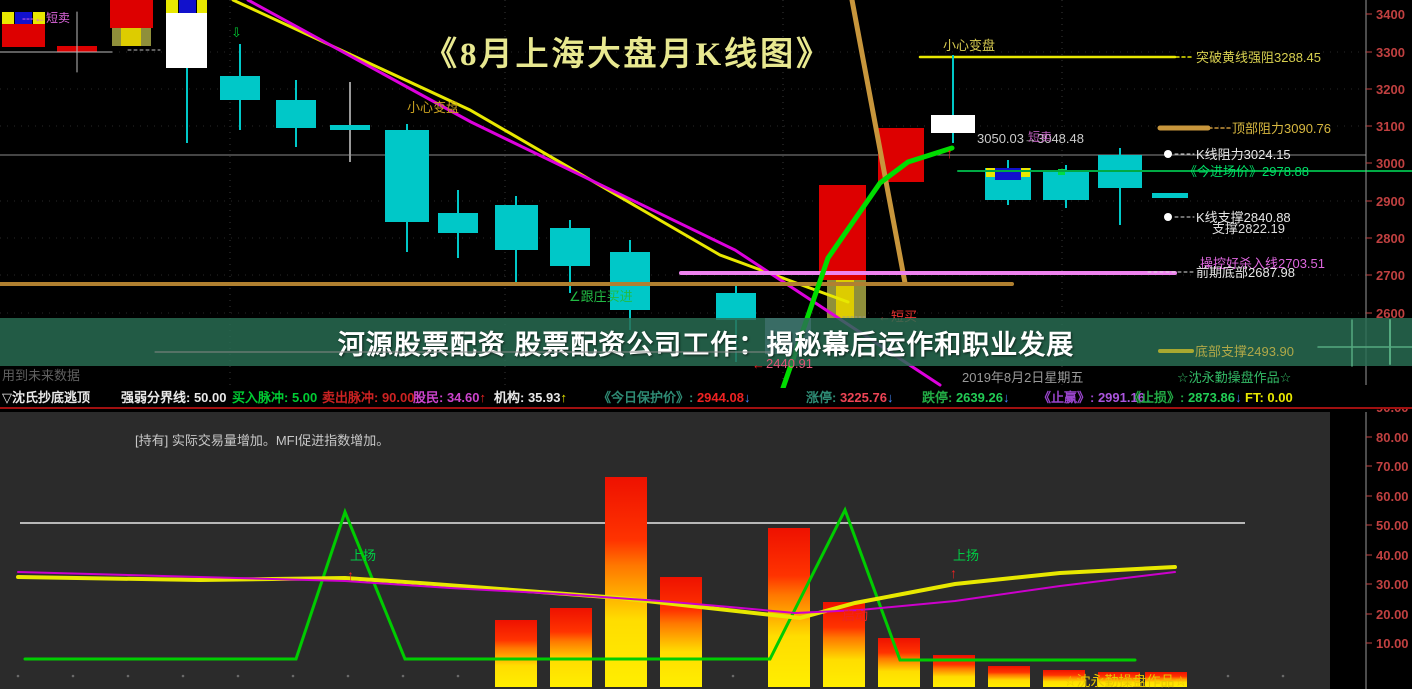 Image resolution: width=1412 pixels, height=689 pixels. I want to click on status-segment: 3225.76, so click(863, 397).